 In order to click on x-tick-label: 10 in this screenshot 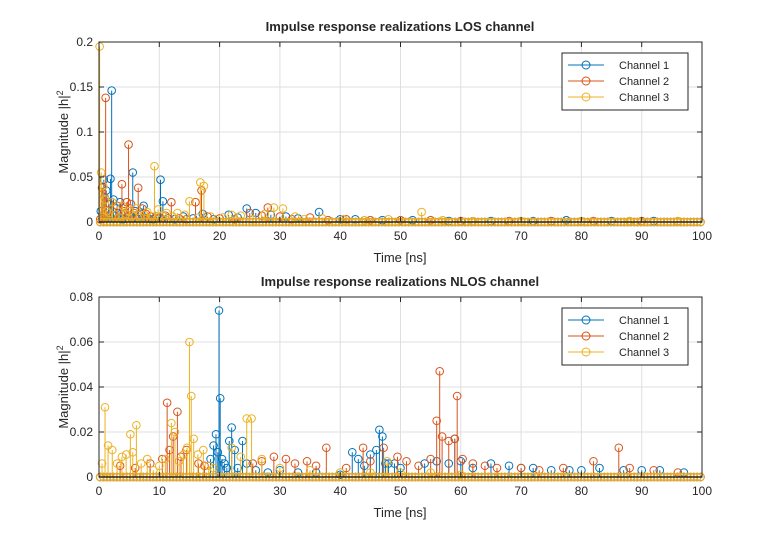, I will do `click(160, 491)`.